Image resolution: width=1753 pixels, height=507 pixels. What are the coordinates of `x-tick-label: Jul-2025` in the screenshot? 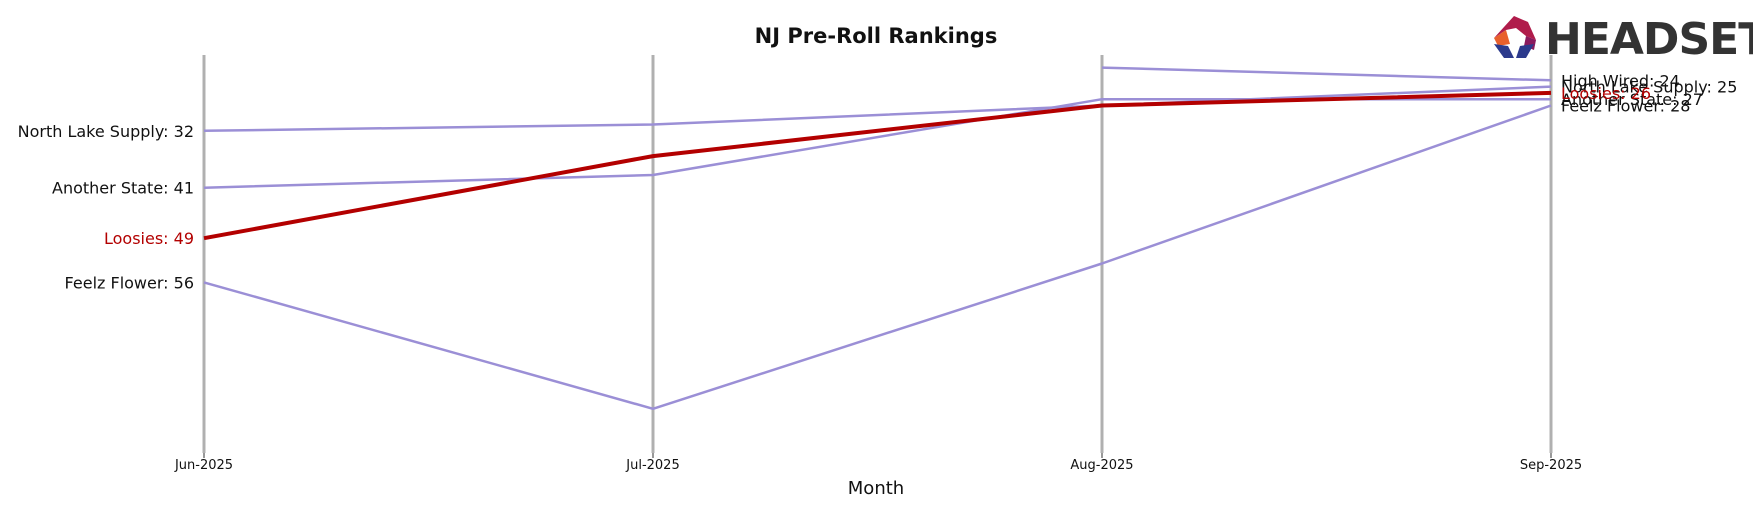 It's located at (652, 465).